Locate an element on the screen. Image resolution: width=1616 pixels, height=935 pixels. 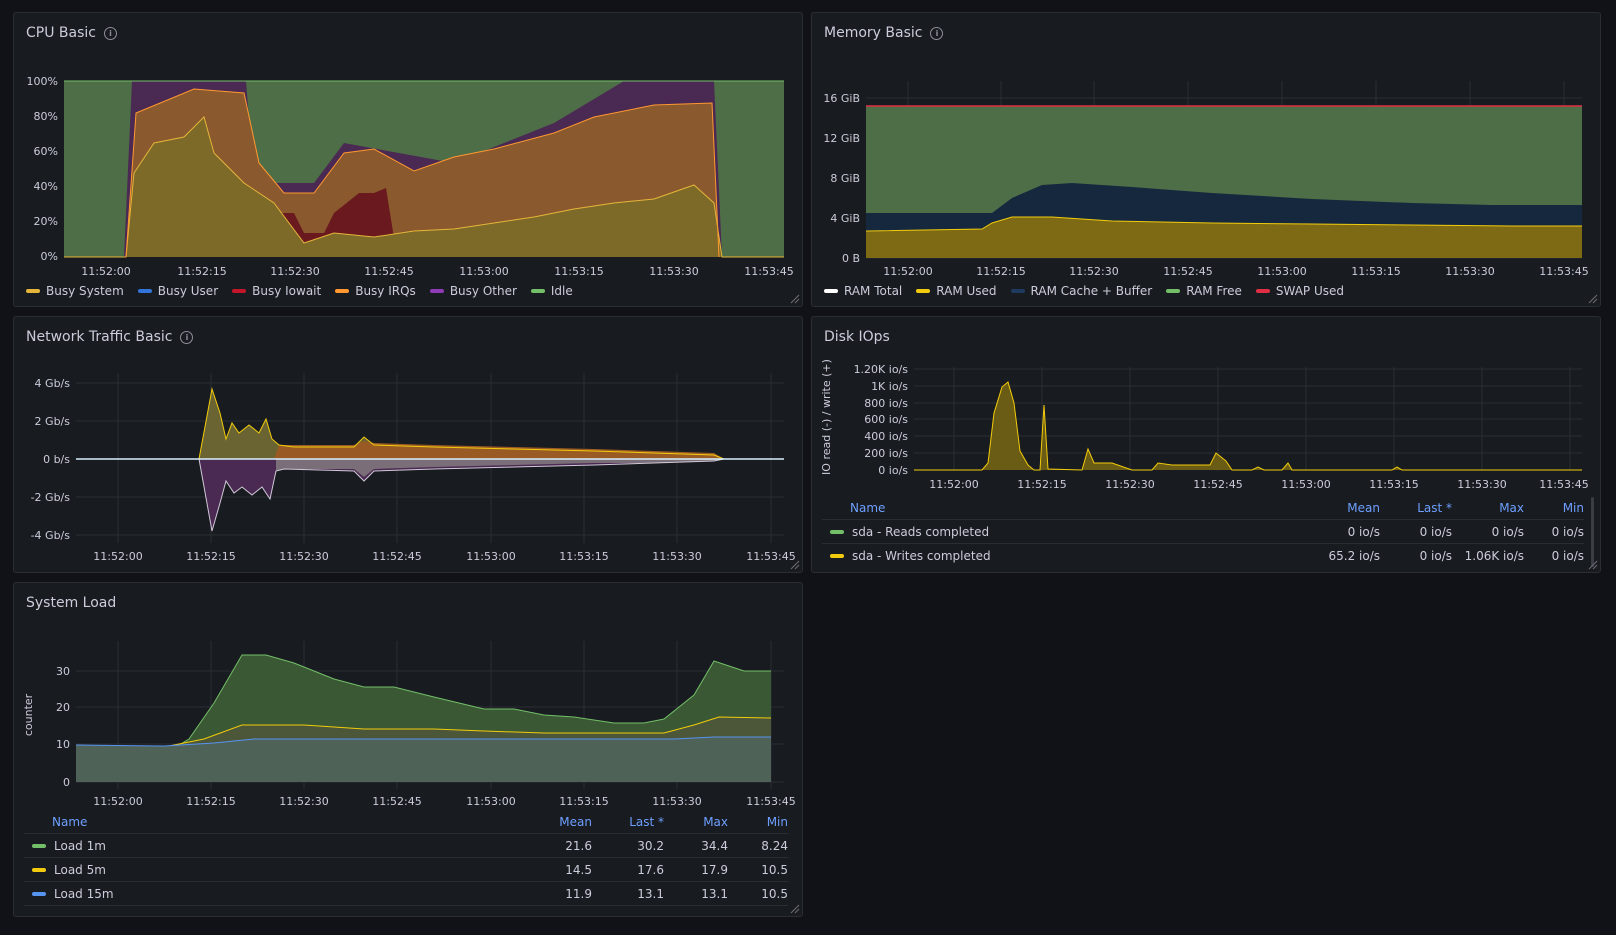
y-tick: 0 is located at coordinates (66, 782).